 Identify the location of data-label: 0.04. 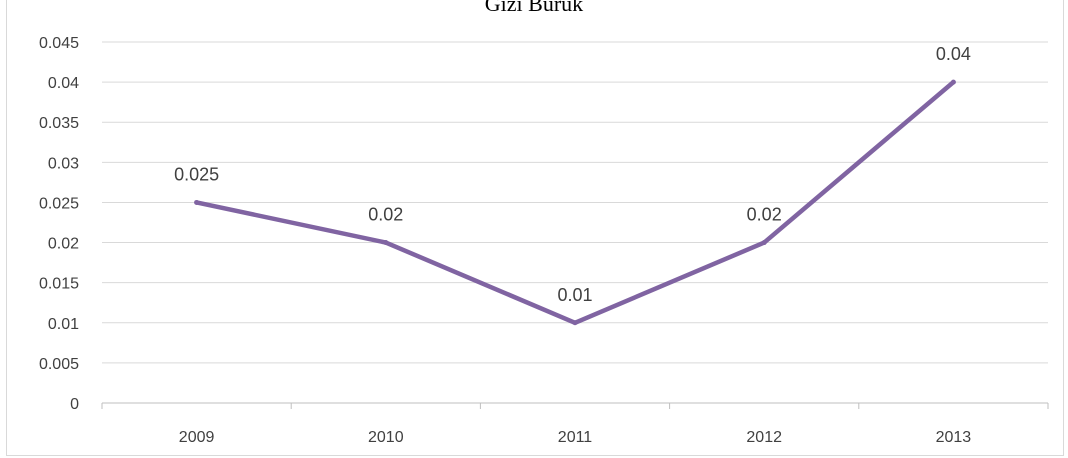
(953, 54).